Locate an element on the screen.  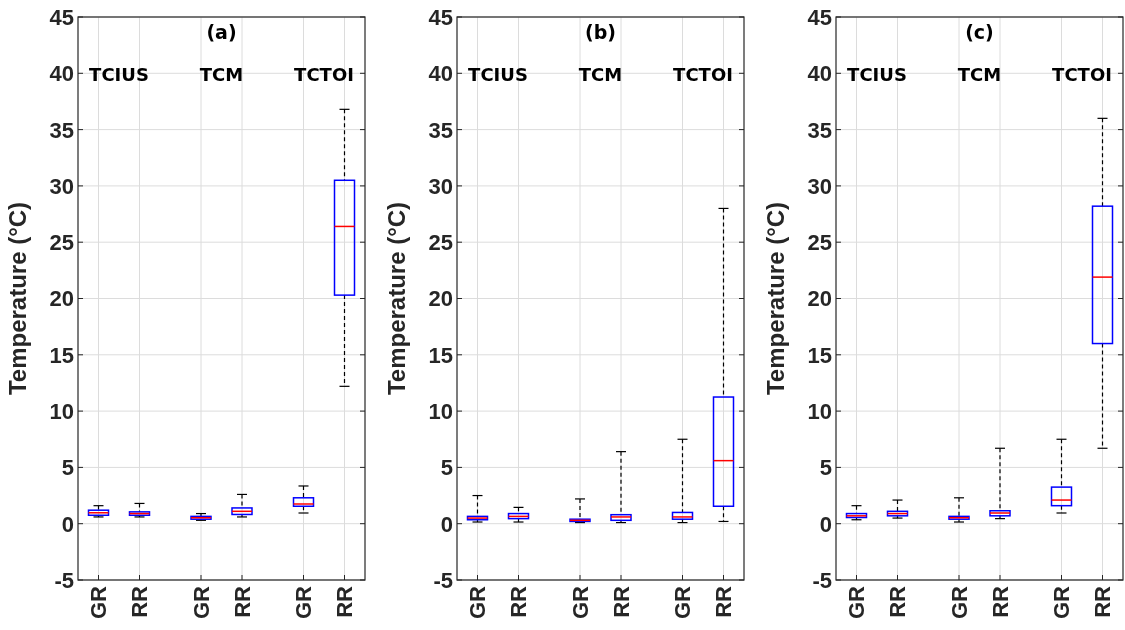
chart-title: (c) is located at coordinates (979, 32).